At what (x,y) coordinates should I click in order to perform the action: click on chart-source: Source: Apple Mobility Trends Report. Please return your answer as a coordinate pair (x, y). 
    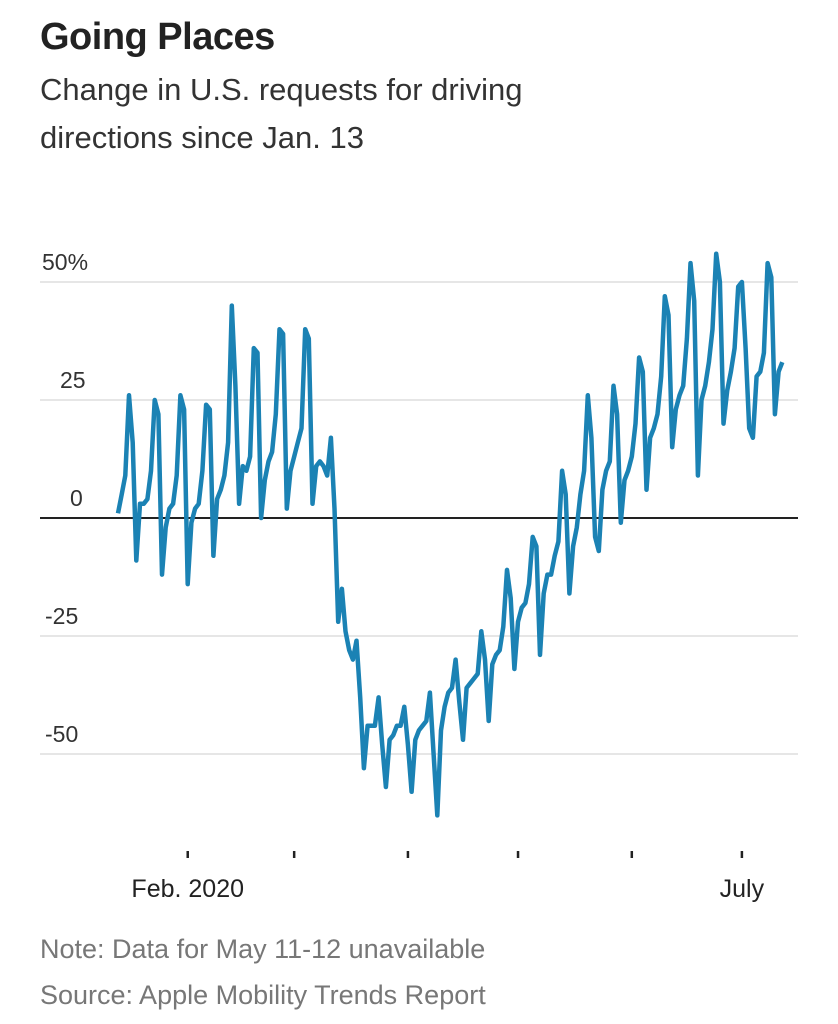
    Looking at the image, I should click on (263, 995).